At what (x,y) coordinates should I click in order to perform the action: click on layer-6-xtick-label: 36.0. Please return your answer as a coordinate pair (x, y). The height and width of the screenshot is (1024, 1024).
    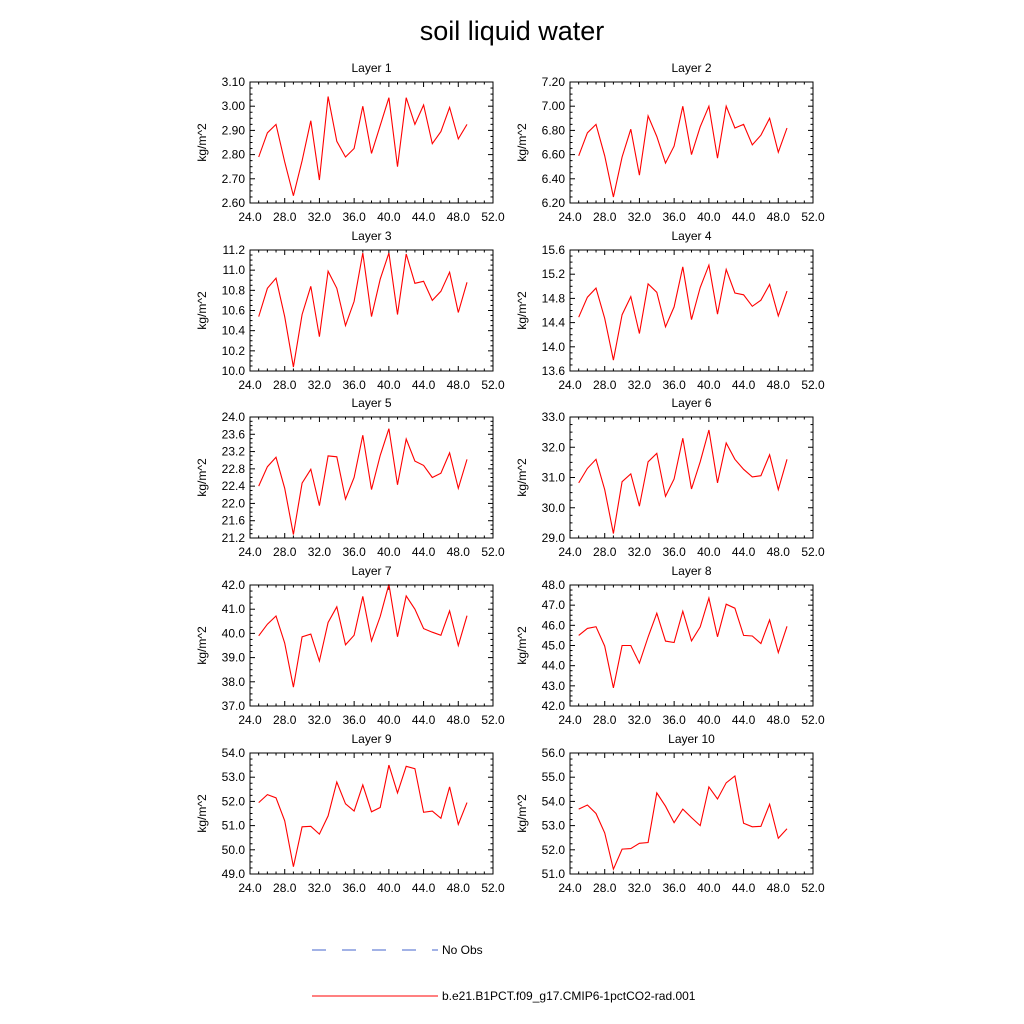
    Looking at the image, I should click on (674, 552).